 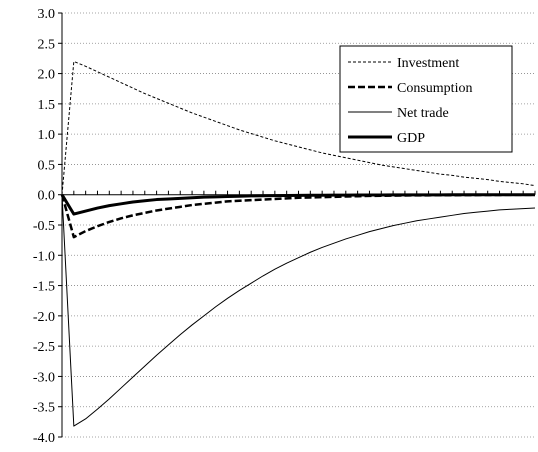 What do you see at coordinates (47, 44) in the screenshot?
I see `y-tick-label: 2.5` at bounding box center [47, 44].